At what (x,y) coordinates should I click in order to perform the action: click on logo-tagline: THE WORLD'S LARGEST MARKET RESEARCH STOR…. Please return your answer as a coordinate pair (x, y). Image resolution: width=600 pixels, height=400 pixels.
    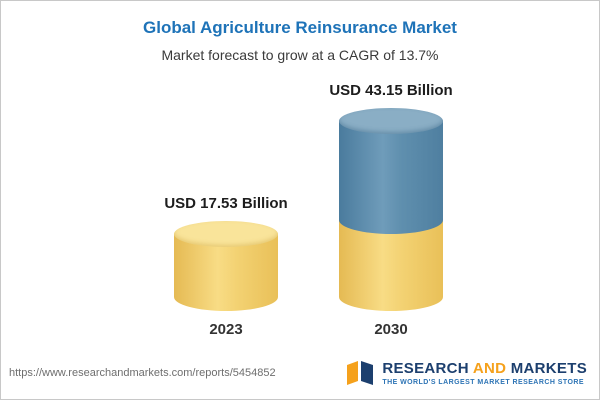
    Looking at the image, I should click on (483, 382).